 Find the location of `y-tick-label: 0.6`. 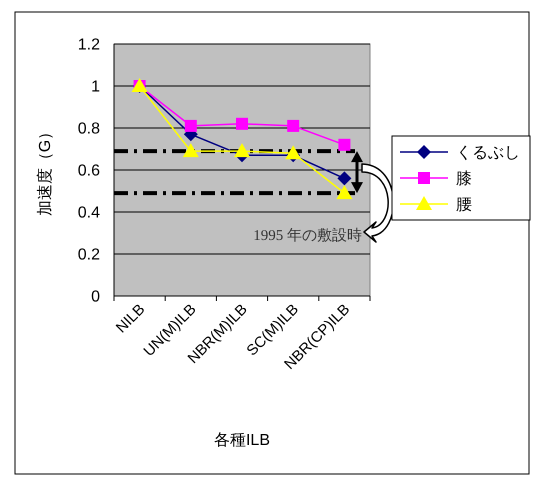

y-tick-label: 0.6 is located at coordinates (89, 171).